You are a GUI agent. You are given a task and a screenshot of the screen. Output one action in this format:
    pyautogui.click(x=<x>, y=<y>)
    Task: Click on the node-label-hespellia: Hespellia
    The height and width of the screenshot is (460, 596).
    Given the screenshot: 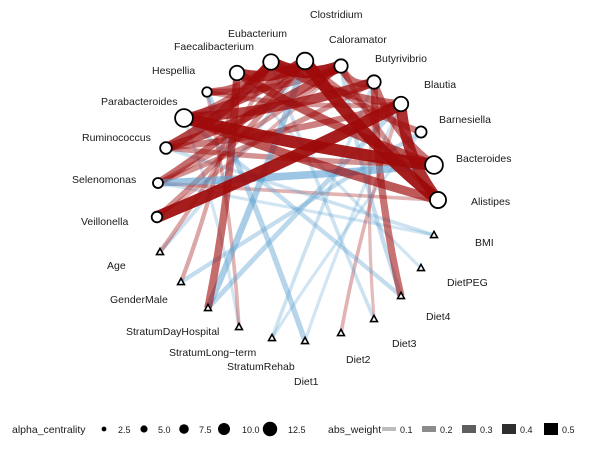 What is the action you would take?
    pyautogui.click(x=173, y=71)
    